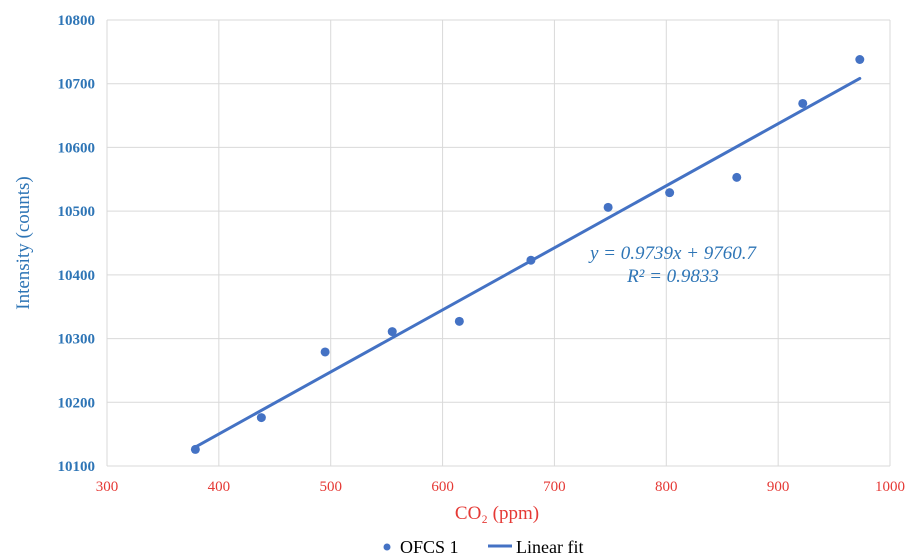 The width and height of the screenshot is (917, 556). Describe the element at coordinates (666, 487) in the screenshot. I see `x-tick-label: 800` at that location.